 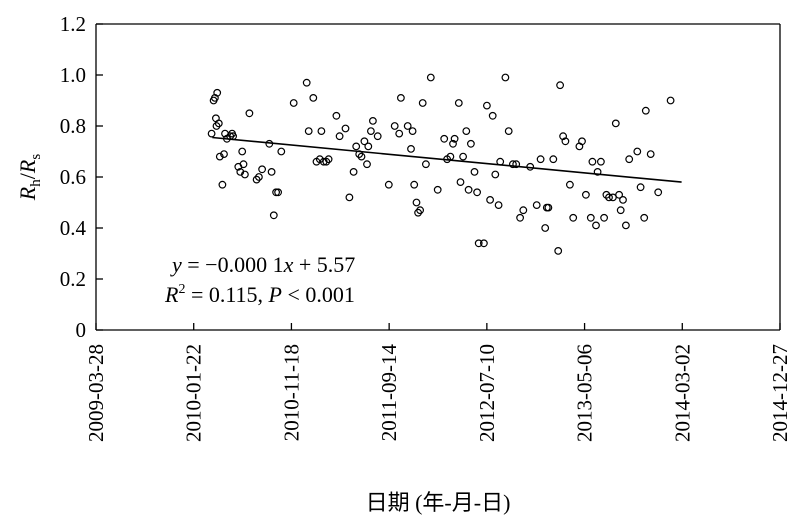 What do you see at coordinates (73, 24) in the screenshot?
I see `y-tick-label: 1.2` at bounding box center [73, 24].